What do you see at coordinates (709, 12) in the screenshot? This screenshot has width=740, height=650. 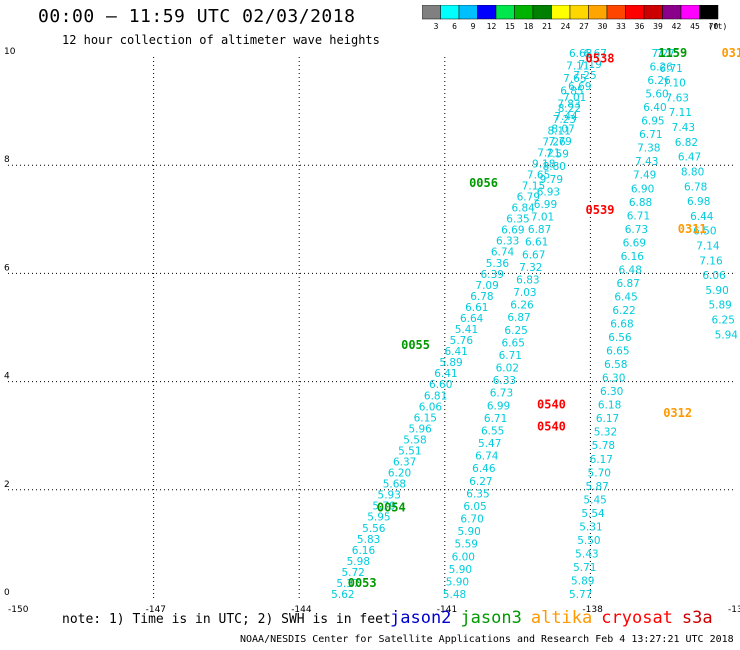 I see `colorbar-swatch` at bounding box center [709, 12].